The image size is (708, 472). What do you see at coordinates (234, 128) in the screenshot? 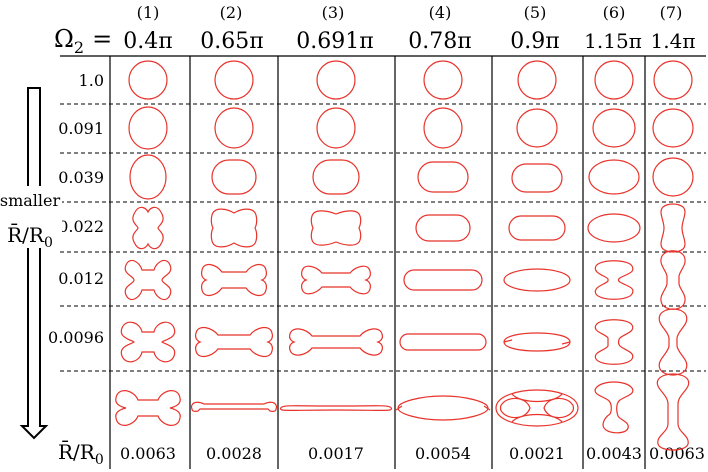
I see `shape-r2-c2` at bounding box center [234, 128].